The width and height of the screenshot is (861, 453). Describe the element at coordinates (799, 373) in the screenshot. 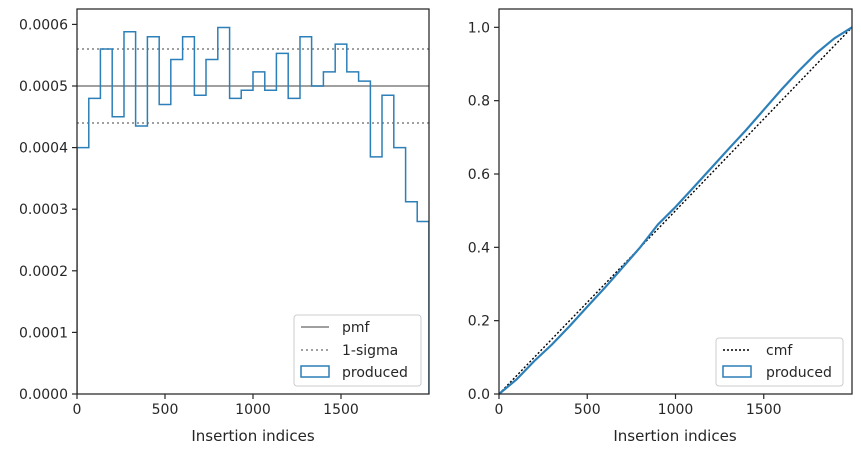

I see `legend-cmf-produced-label: produced` at that location.